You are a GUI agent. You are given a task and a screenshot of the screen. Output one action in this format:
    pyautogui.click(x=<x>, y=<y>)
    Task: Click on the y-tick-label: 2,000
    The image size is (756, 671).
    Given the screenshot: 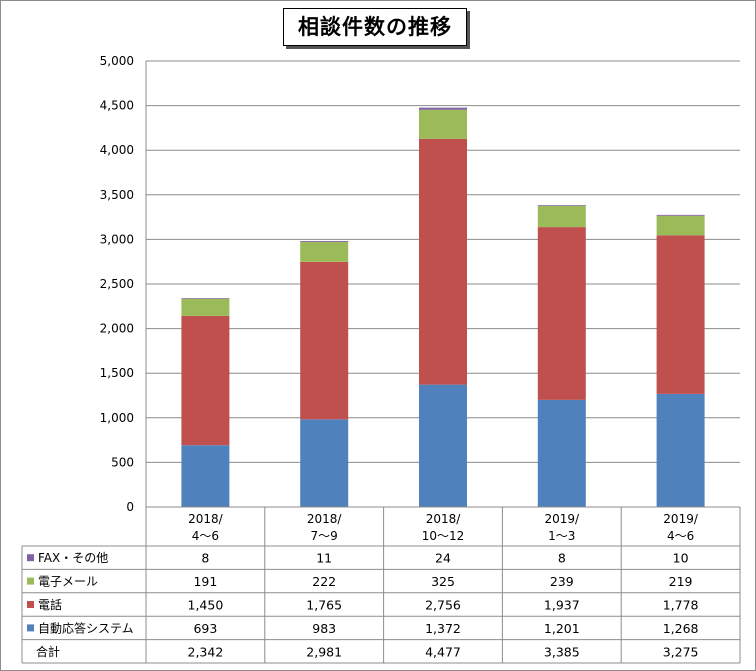 What is the action you would take?
    pyautogui.click(x=117, y=329)
    